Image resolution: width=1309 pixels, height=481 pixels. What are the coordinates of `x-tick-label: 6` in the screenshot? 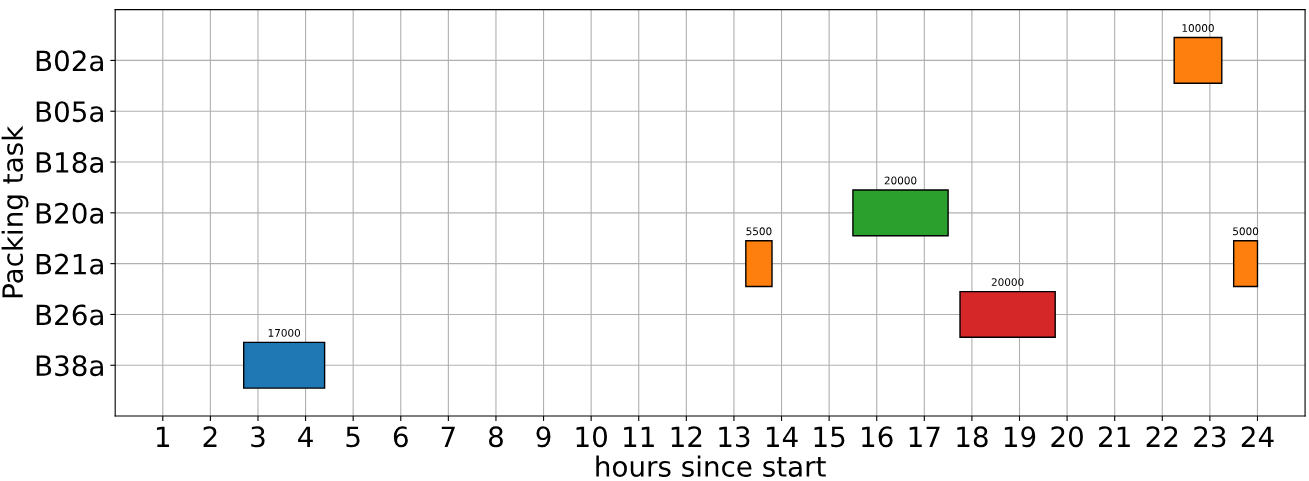 It's located at (400, 437).